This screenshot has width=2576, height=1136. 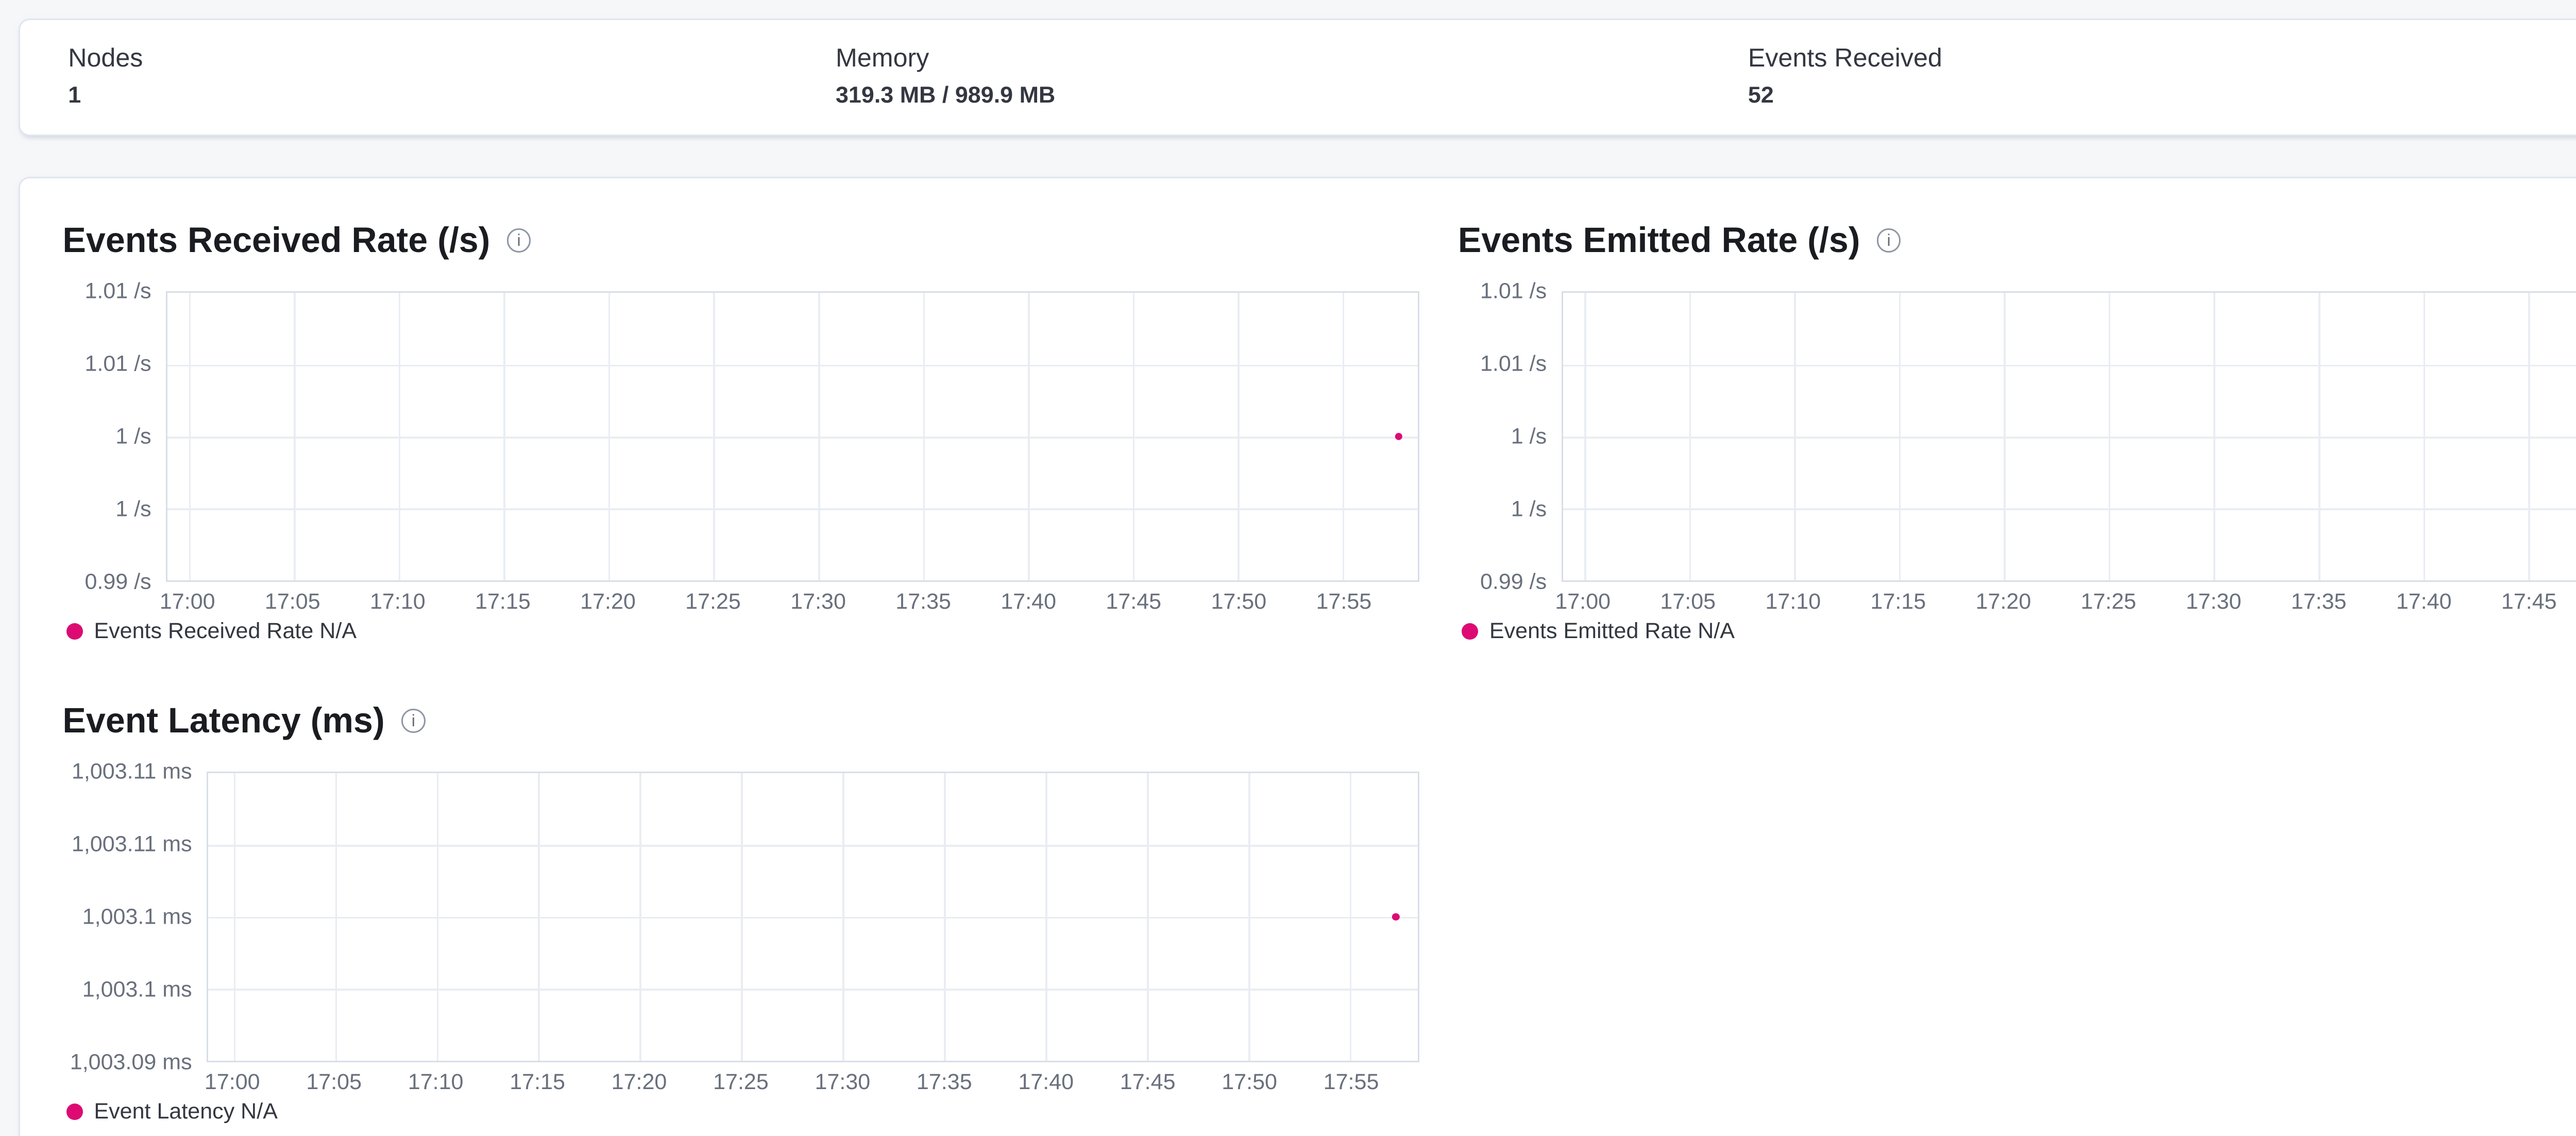 I want to click on legend-label: Events Received Rate N/A, so click(x=225, y=631).